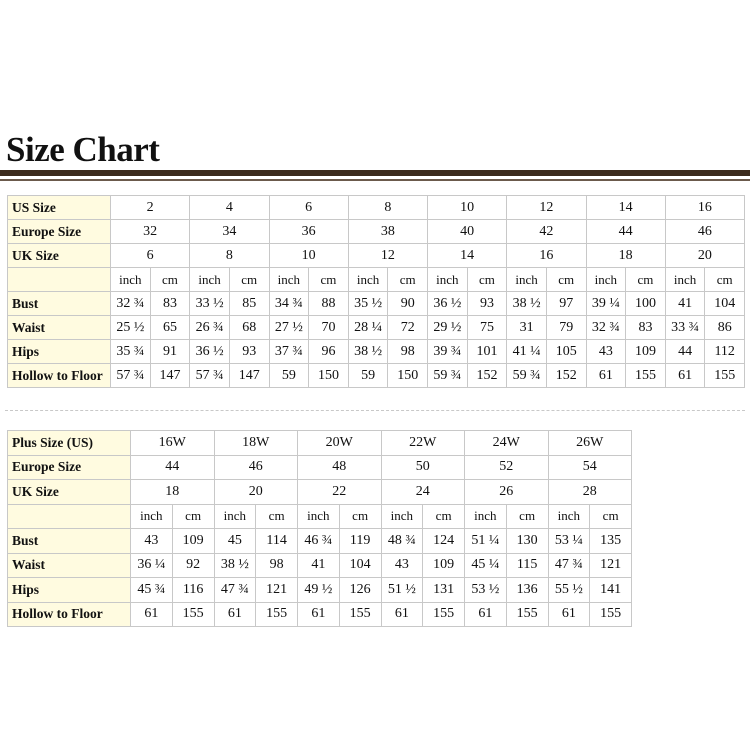 This screenshot has height=750, width=750. I want to click on value-cell: 26 ¾, so click(209, 327).